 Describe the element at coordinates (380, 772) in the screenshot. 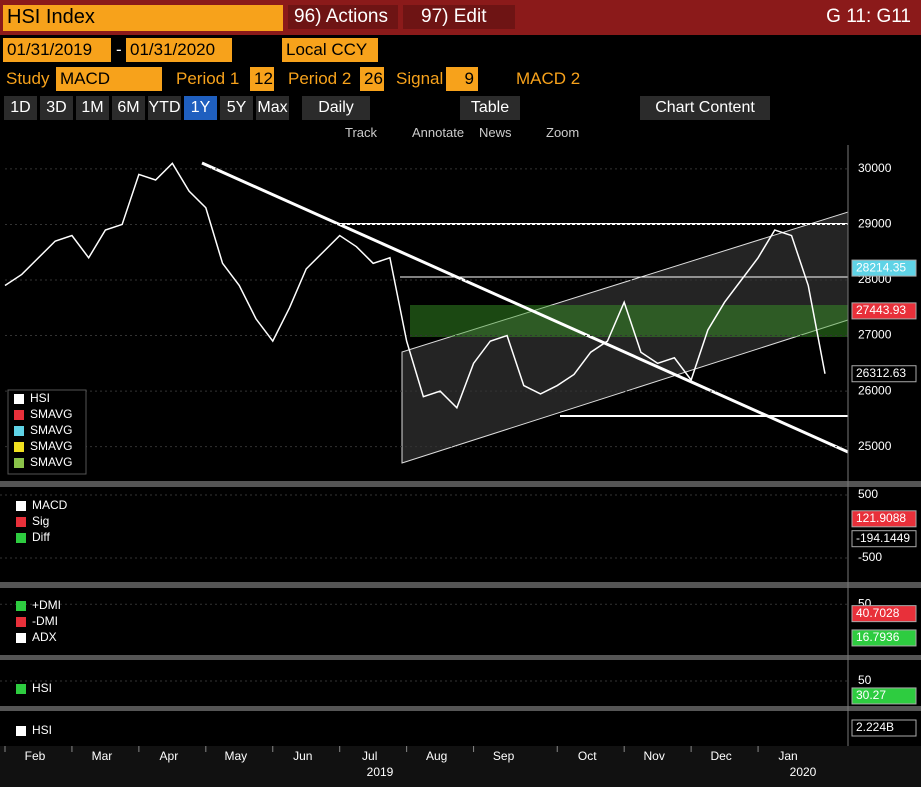

I see `year-label: 2019` at that location.